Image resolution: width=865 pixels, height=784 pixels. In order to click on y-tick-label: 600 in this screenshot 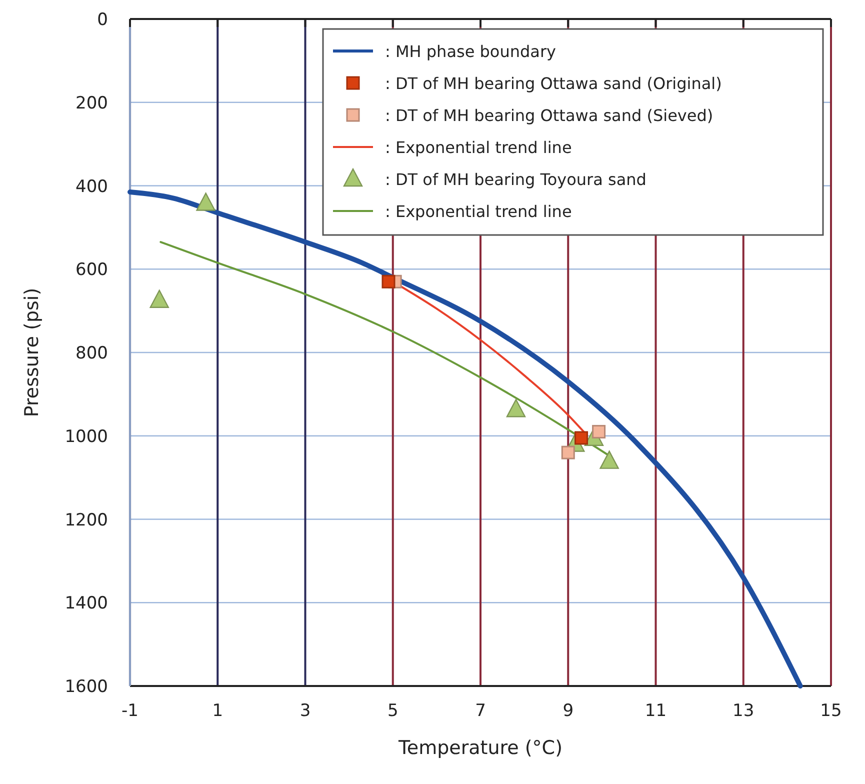, I will do `click(92, 270)`.